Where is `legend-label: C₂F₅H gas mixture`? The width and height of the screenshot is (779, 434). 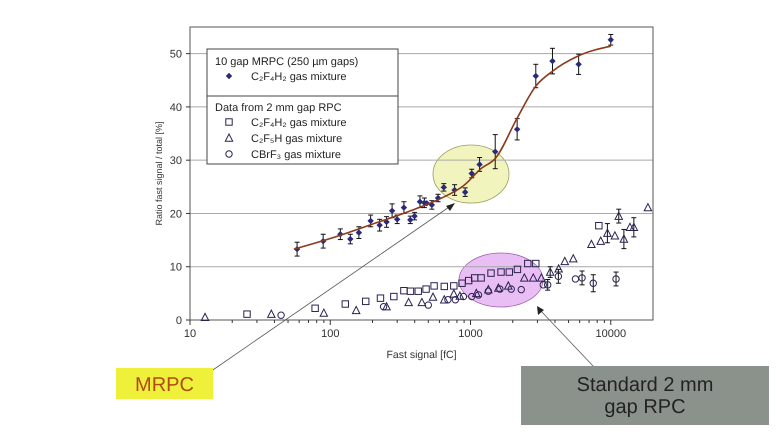
legend-label: C₂F₅H gas mixture is located at coordinates (296, 138).